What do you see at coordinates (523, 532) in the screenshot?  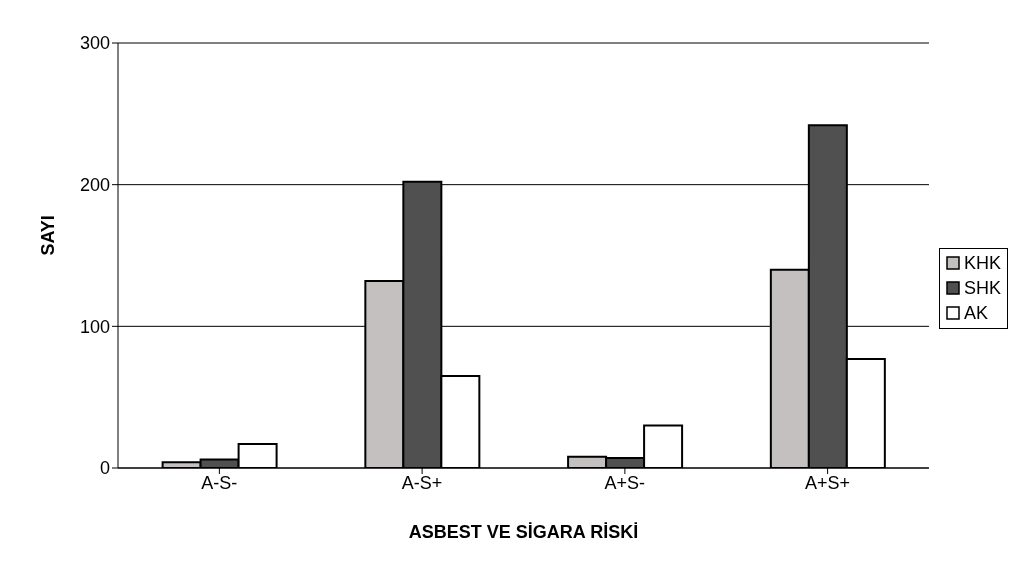 I see `x-axis-title: ASBEST VE SİGARA RİSKİ` at bounding box center [523, 532].